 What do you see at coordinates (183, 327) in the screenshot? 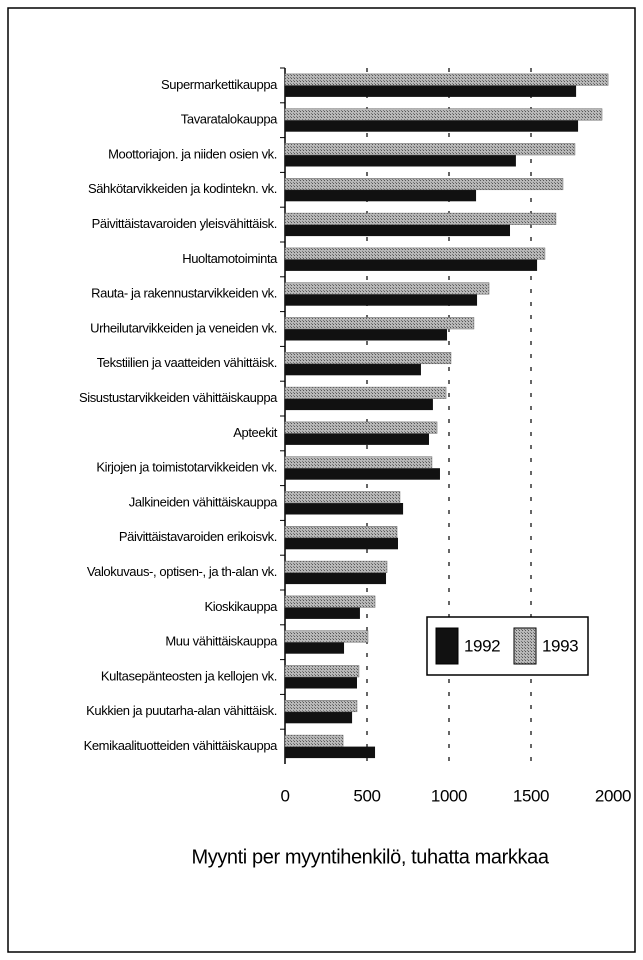
I see `y-tick-label: Urheilutarvikkeiden ja veneiden vk.` at bounding box center [183, 327].